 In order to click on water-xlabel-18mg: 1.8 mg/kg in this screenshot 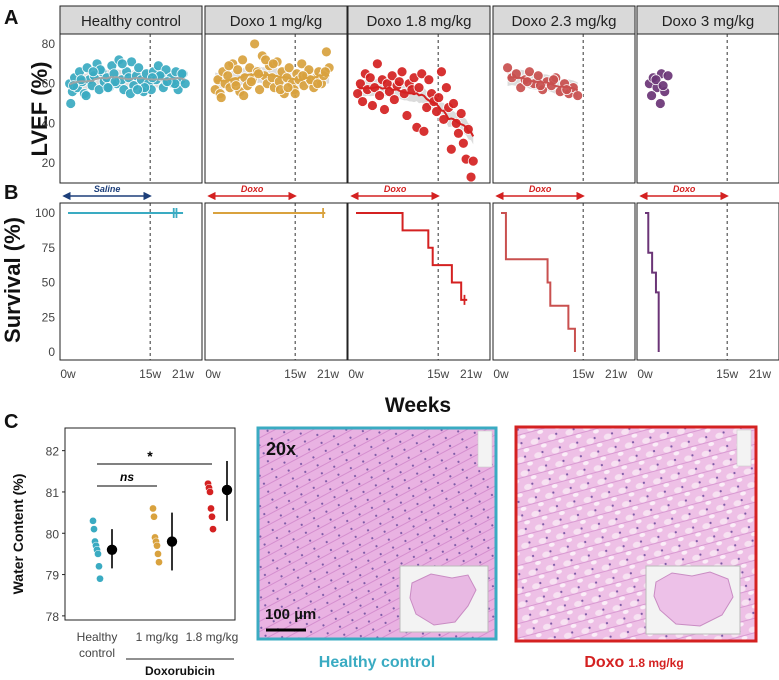, I will do `click(212, 637)`.